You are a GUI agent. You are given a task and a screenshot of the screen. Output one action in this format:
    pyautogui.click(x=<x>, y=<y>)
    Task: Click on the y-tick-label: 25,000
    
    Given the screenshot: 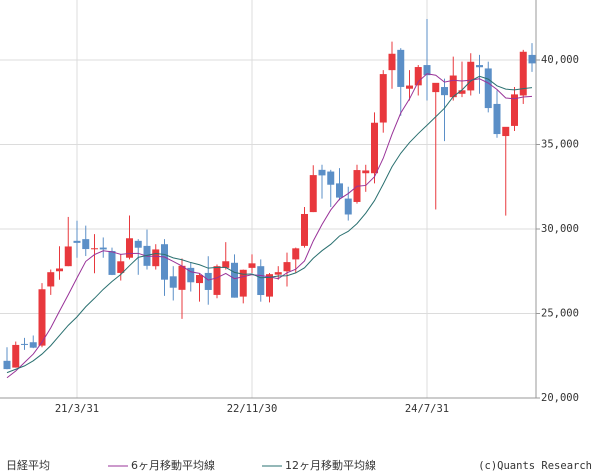 What is the action you would take?
    pyautogui.click(x=560, y=313)
    